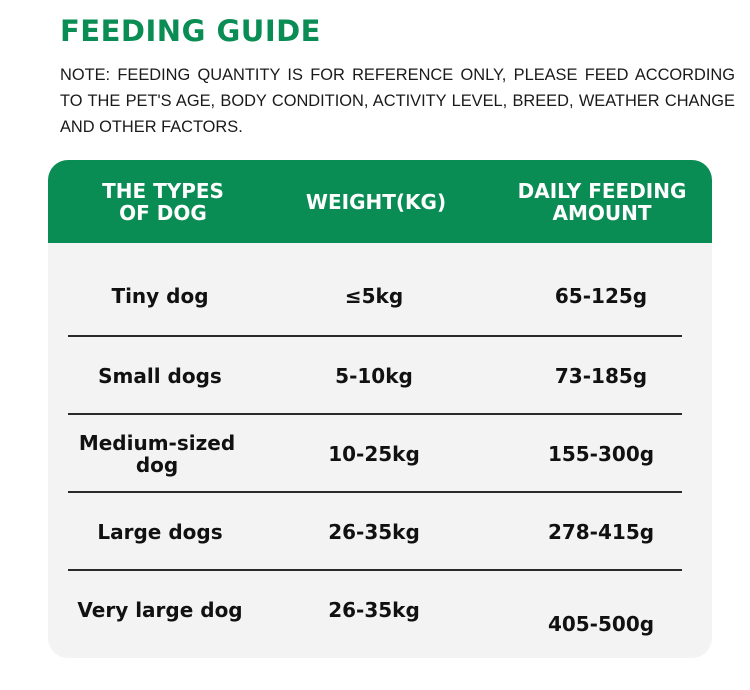 This screenshot has height=690, width=750. Describe the element at coordinates (601, 532) in the screenshot. I see `row-daily-amount: 278-415g` at that location.